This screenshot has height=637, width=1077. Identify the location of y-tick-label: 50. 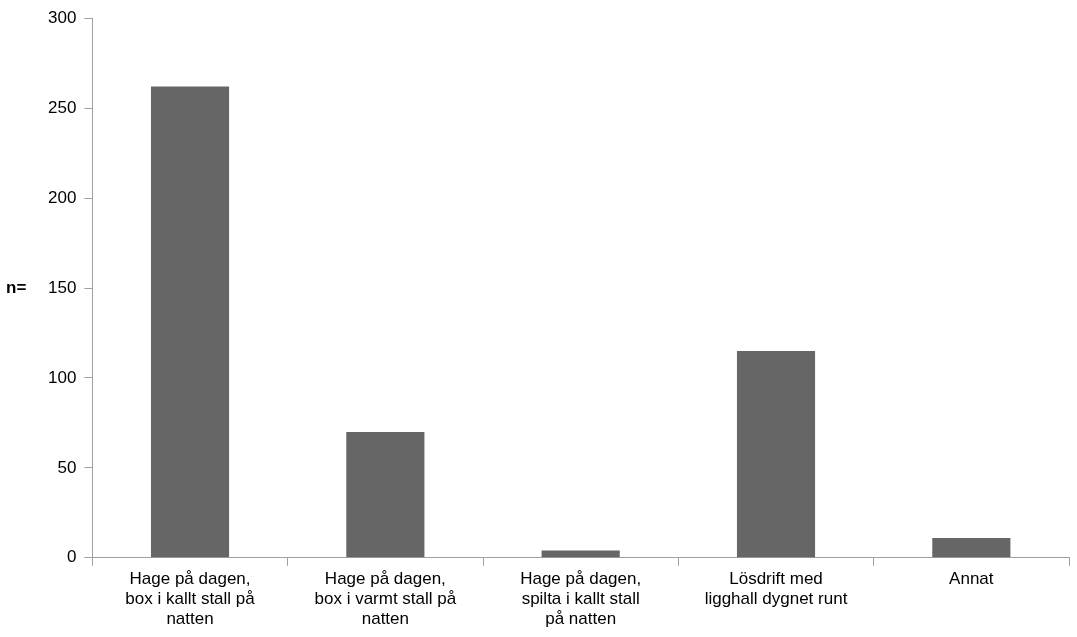
(67, 467).